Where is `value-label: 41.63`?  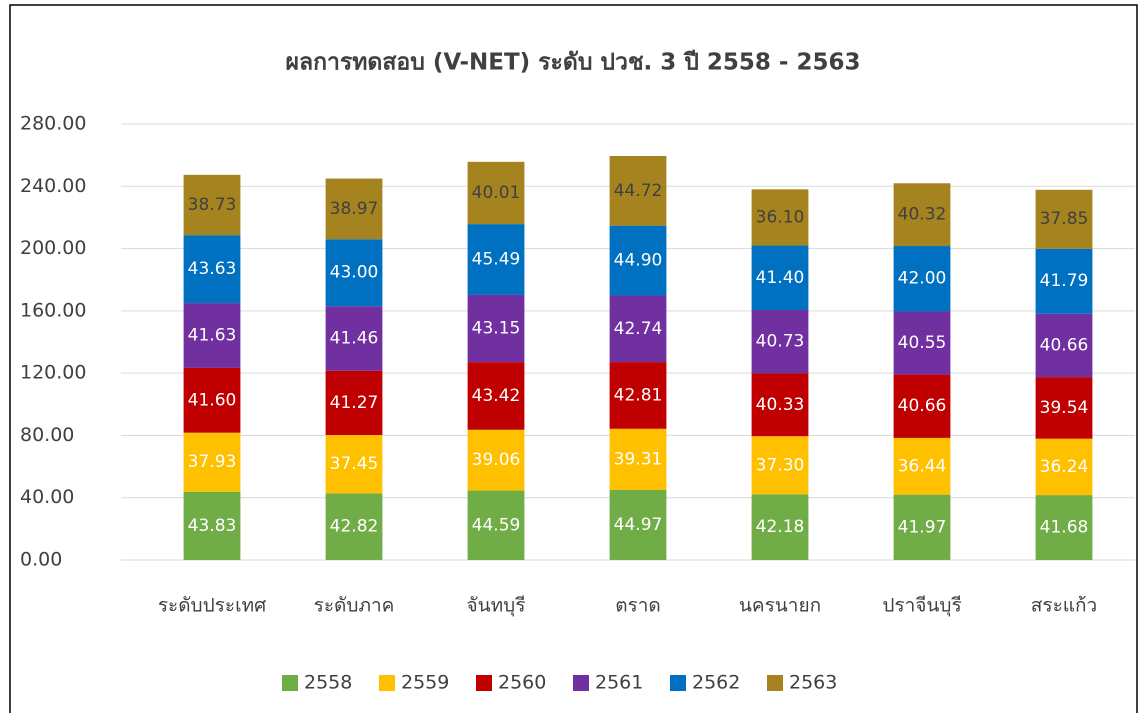 value-label: 41.63 is located at coordinates (212, 335).